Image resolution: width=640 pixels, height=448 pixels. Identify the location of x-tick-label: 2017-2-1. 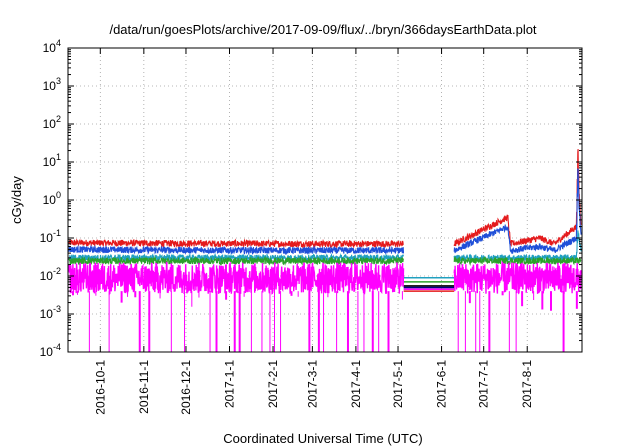
(273, 384).